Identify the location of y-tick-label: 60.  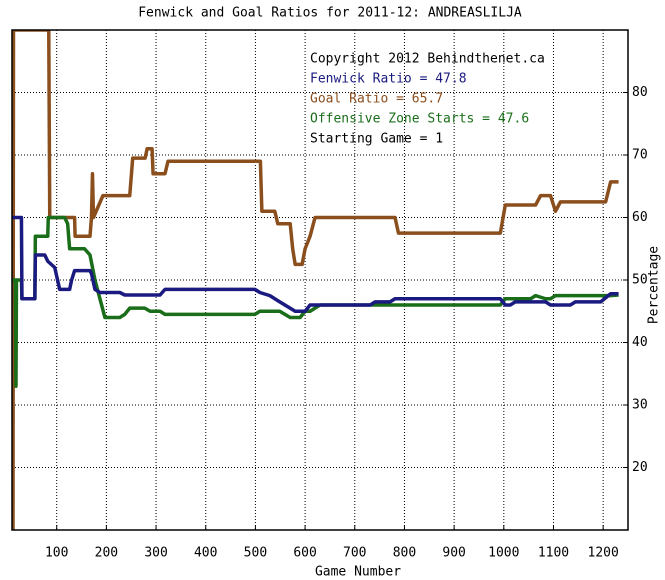
(640, 217).